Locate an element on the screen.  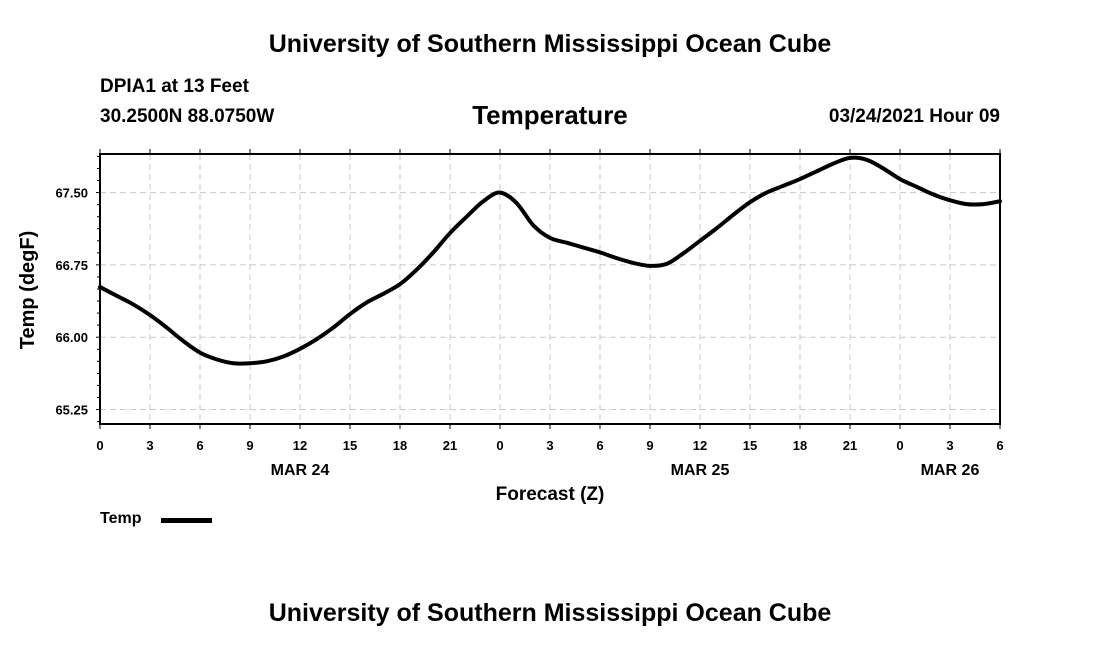
station-label: DPIA1 at 13 Feet is located at coordinates (174, 86).